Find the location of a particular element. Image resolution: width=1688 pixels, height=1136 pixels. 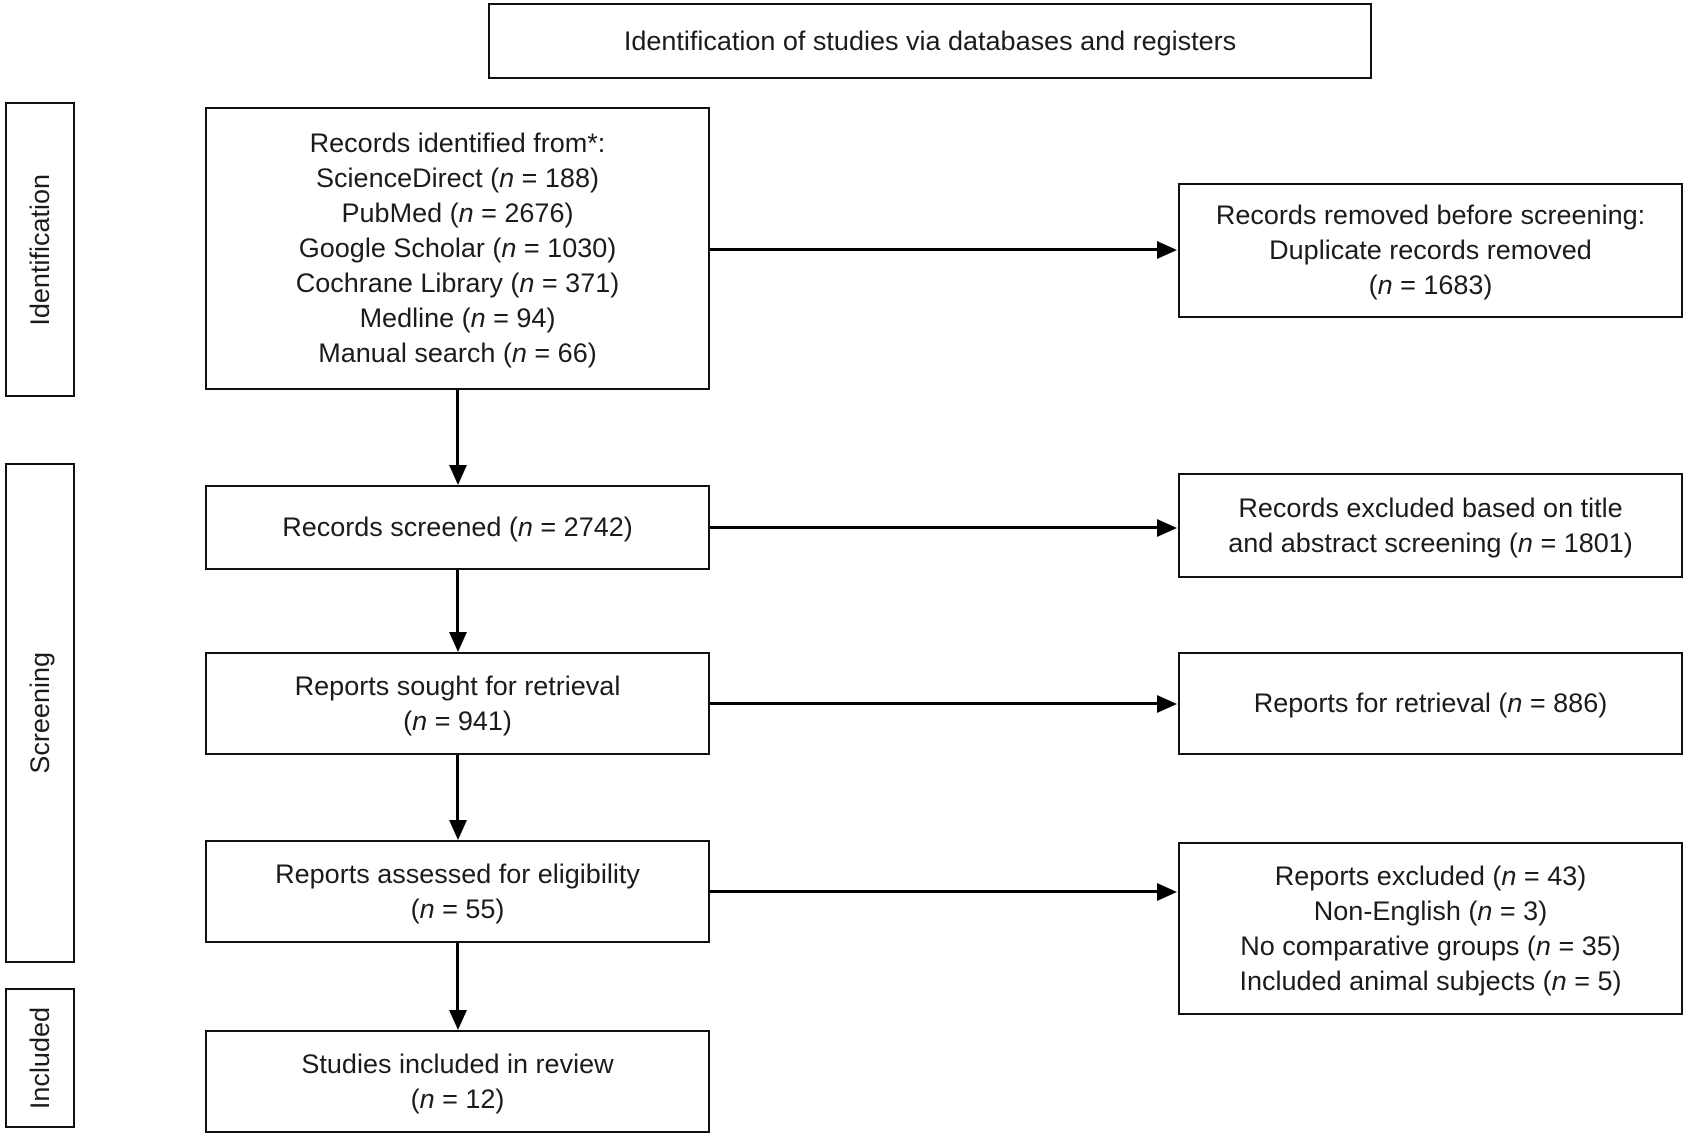

box-text-line: Non-English (n = 3) is located at coordinates (1430, 910).